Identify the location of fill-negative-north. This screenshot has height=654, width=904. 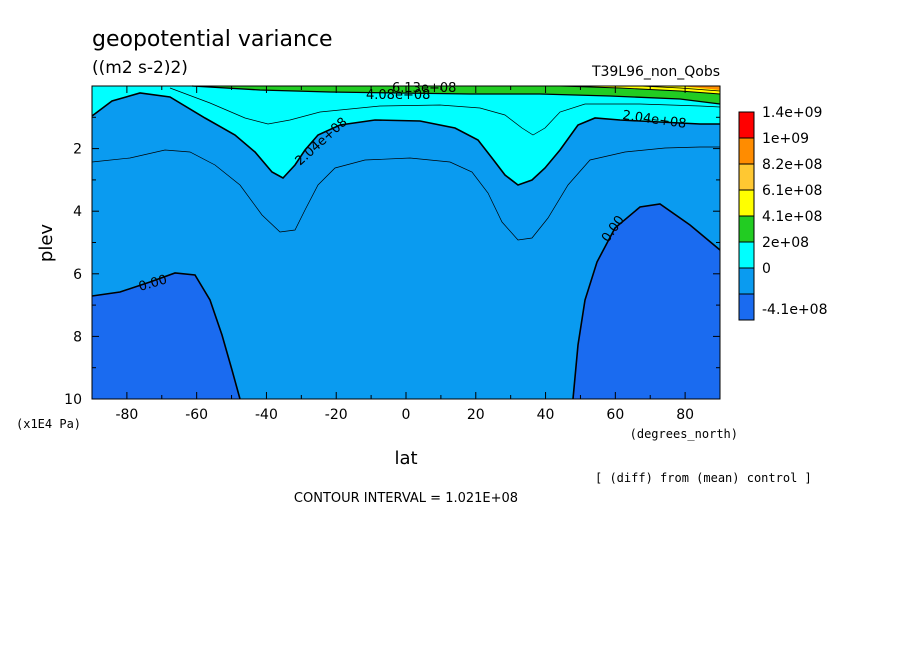
(646, 301).